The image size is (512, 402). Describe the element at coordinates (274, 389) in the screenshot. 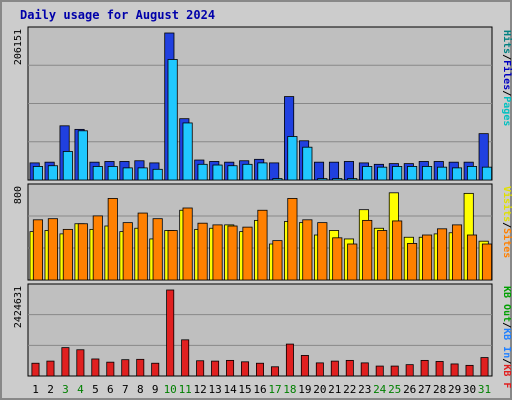

I see `x-tick-label: 17` at that location.